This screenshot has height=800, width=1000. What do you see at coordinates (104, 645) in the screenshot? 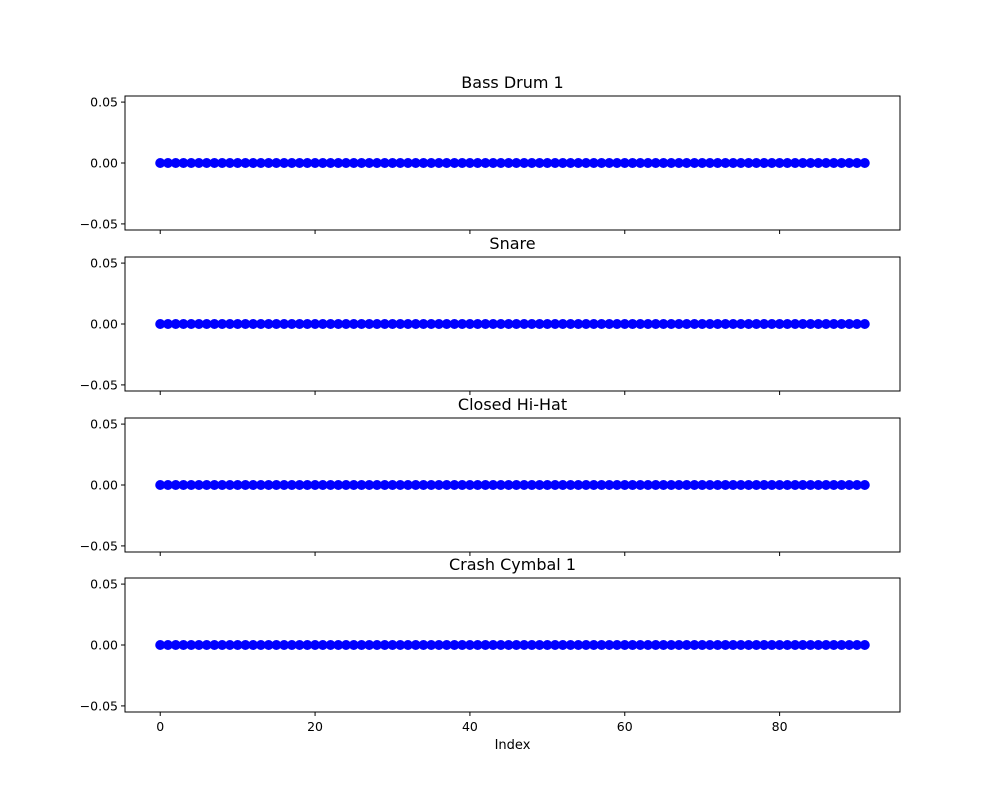
I see `y-tick-label: 0.00` at bounding box center [104, 645].